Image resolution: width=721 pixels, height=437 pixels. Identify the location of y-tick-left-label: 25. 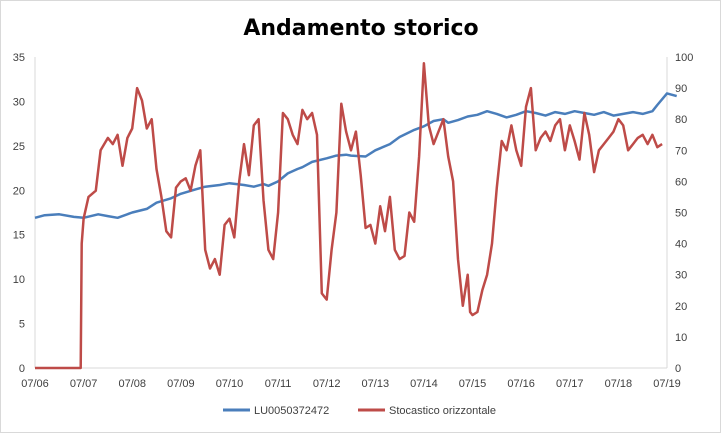
(19, 147).